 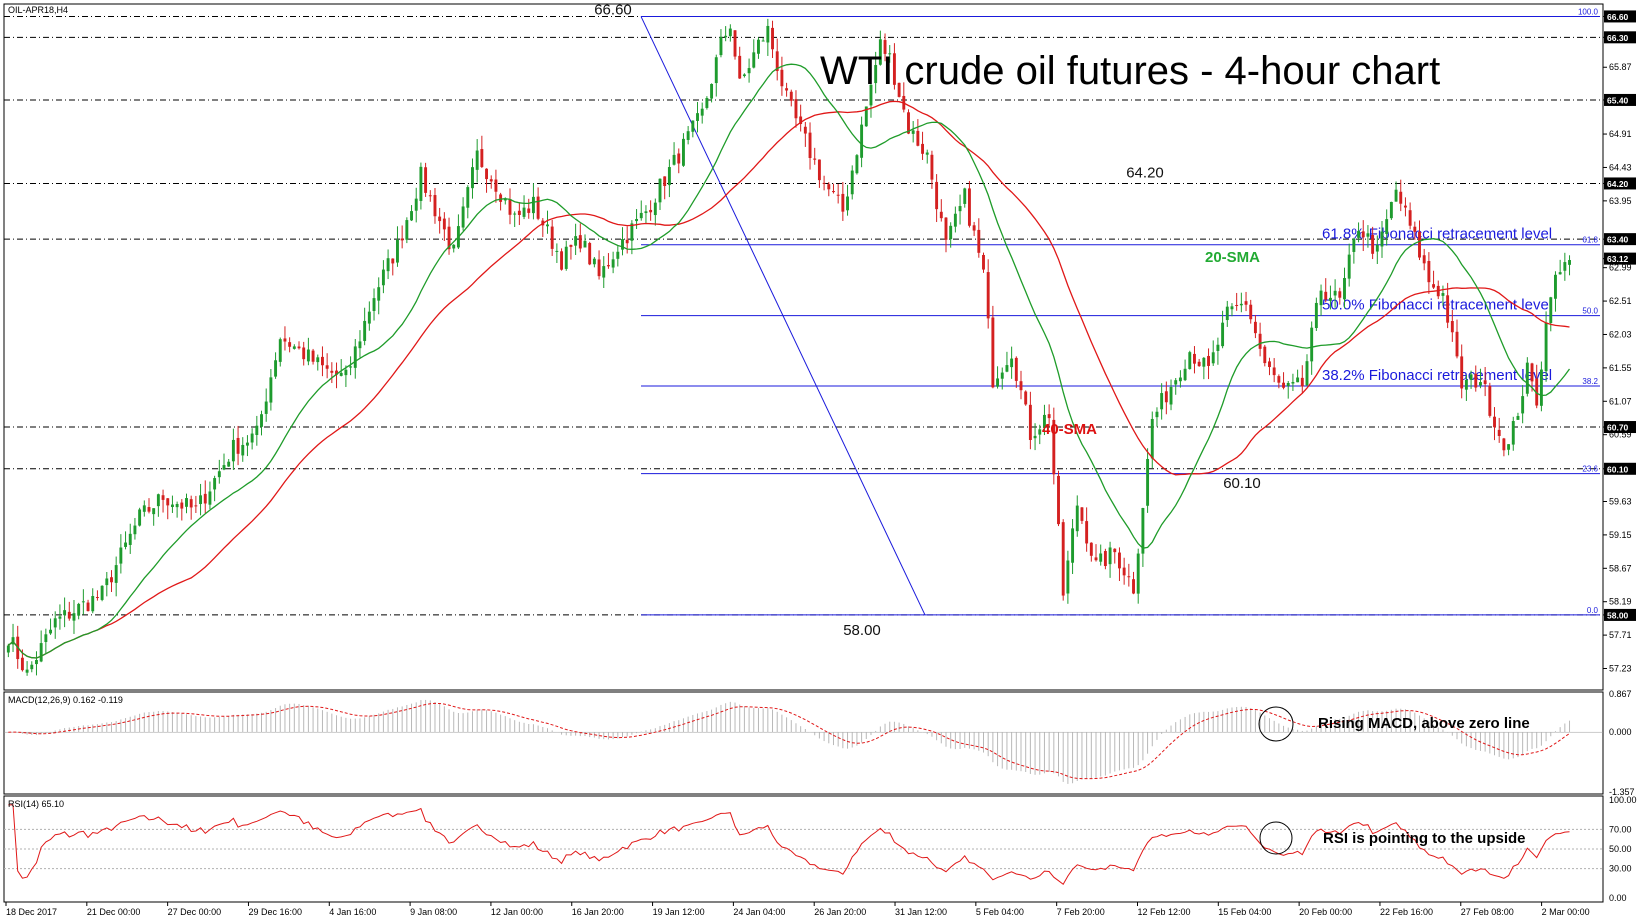 What do you see at coordinates (36, 804) in the screenshot?
I see `rsi-label: RSI(14) 65.10` at bounding box center [36, 804].